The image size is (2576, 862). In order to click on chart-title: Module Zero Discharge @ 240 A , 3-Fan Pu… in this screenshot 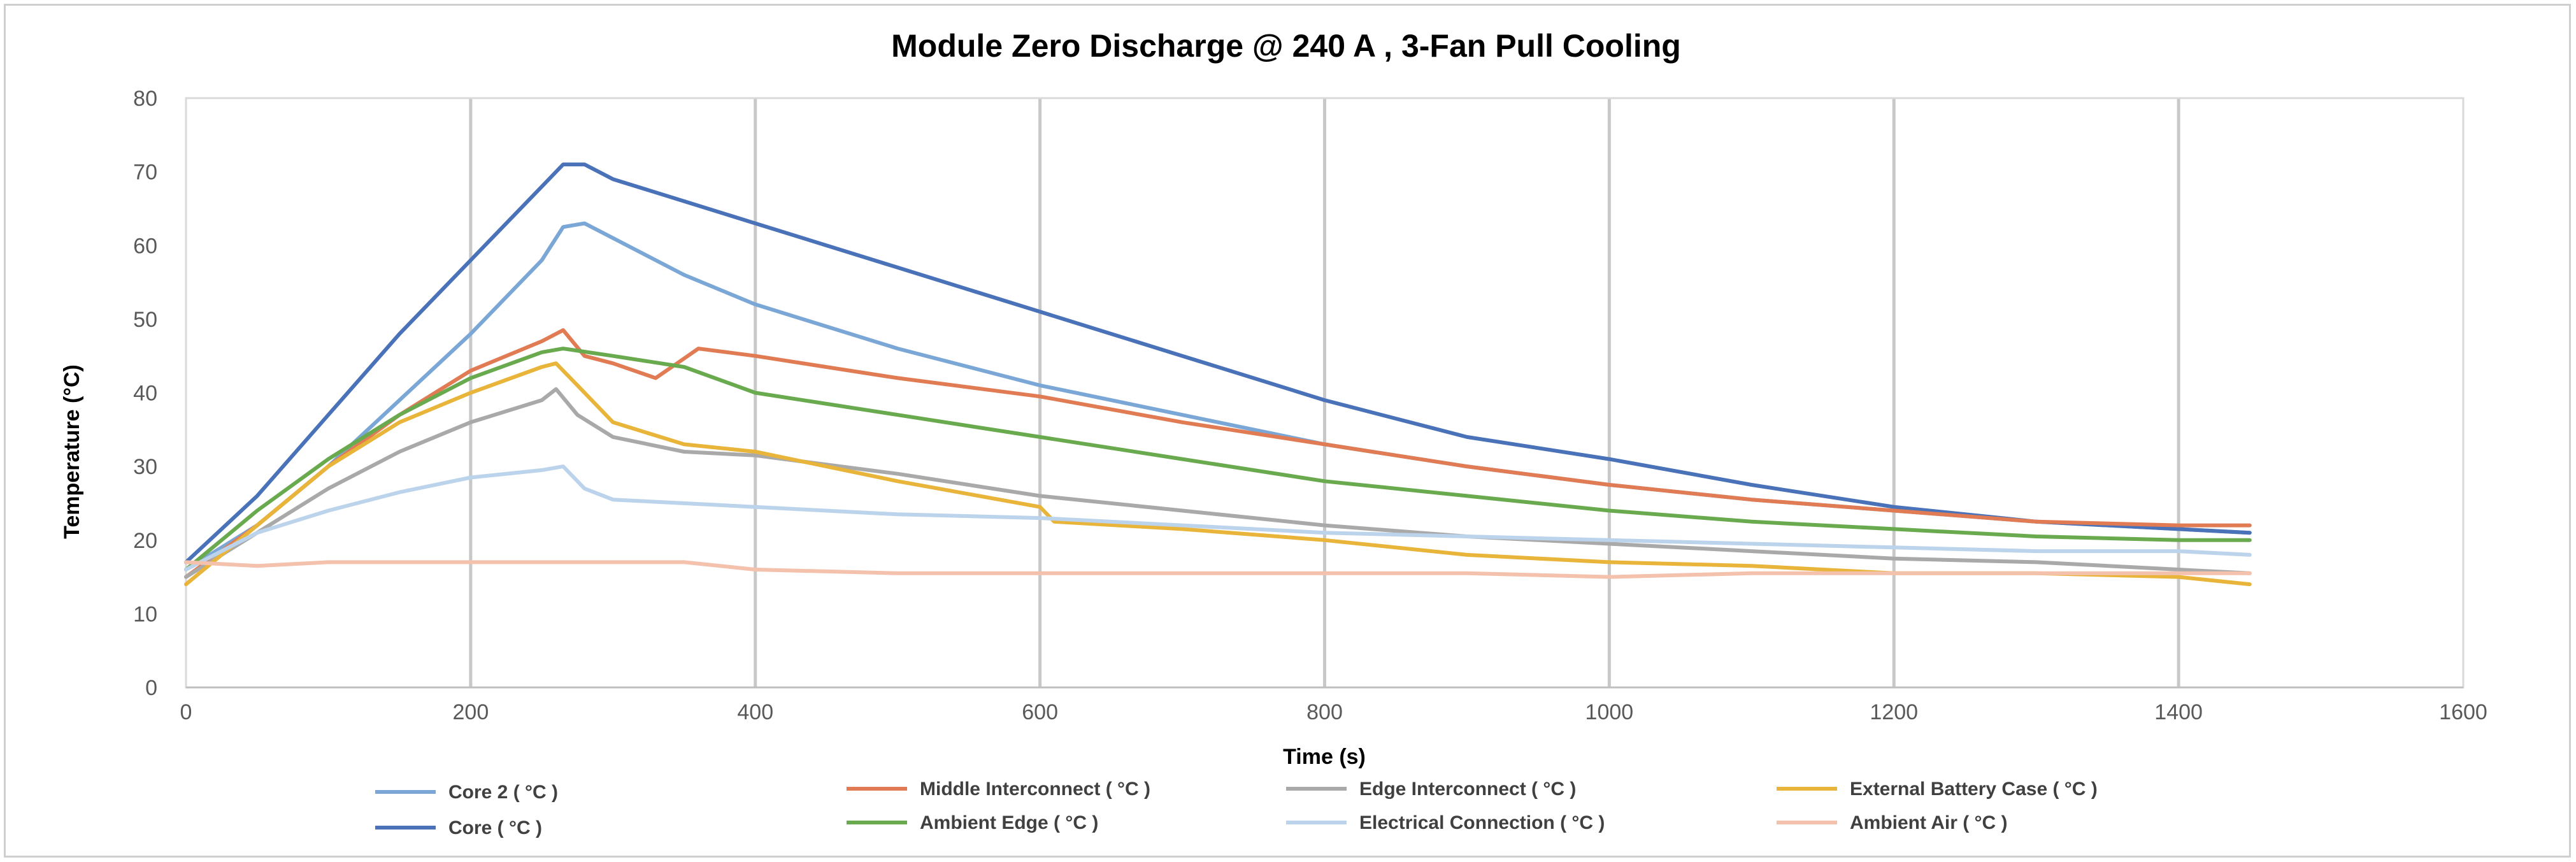, I will do `click(1286, 46)`.